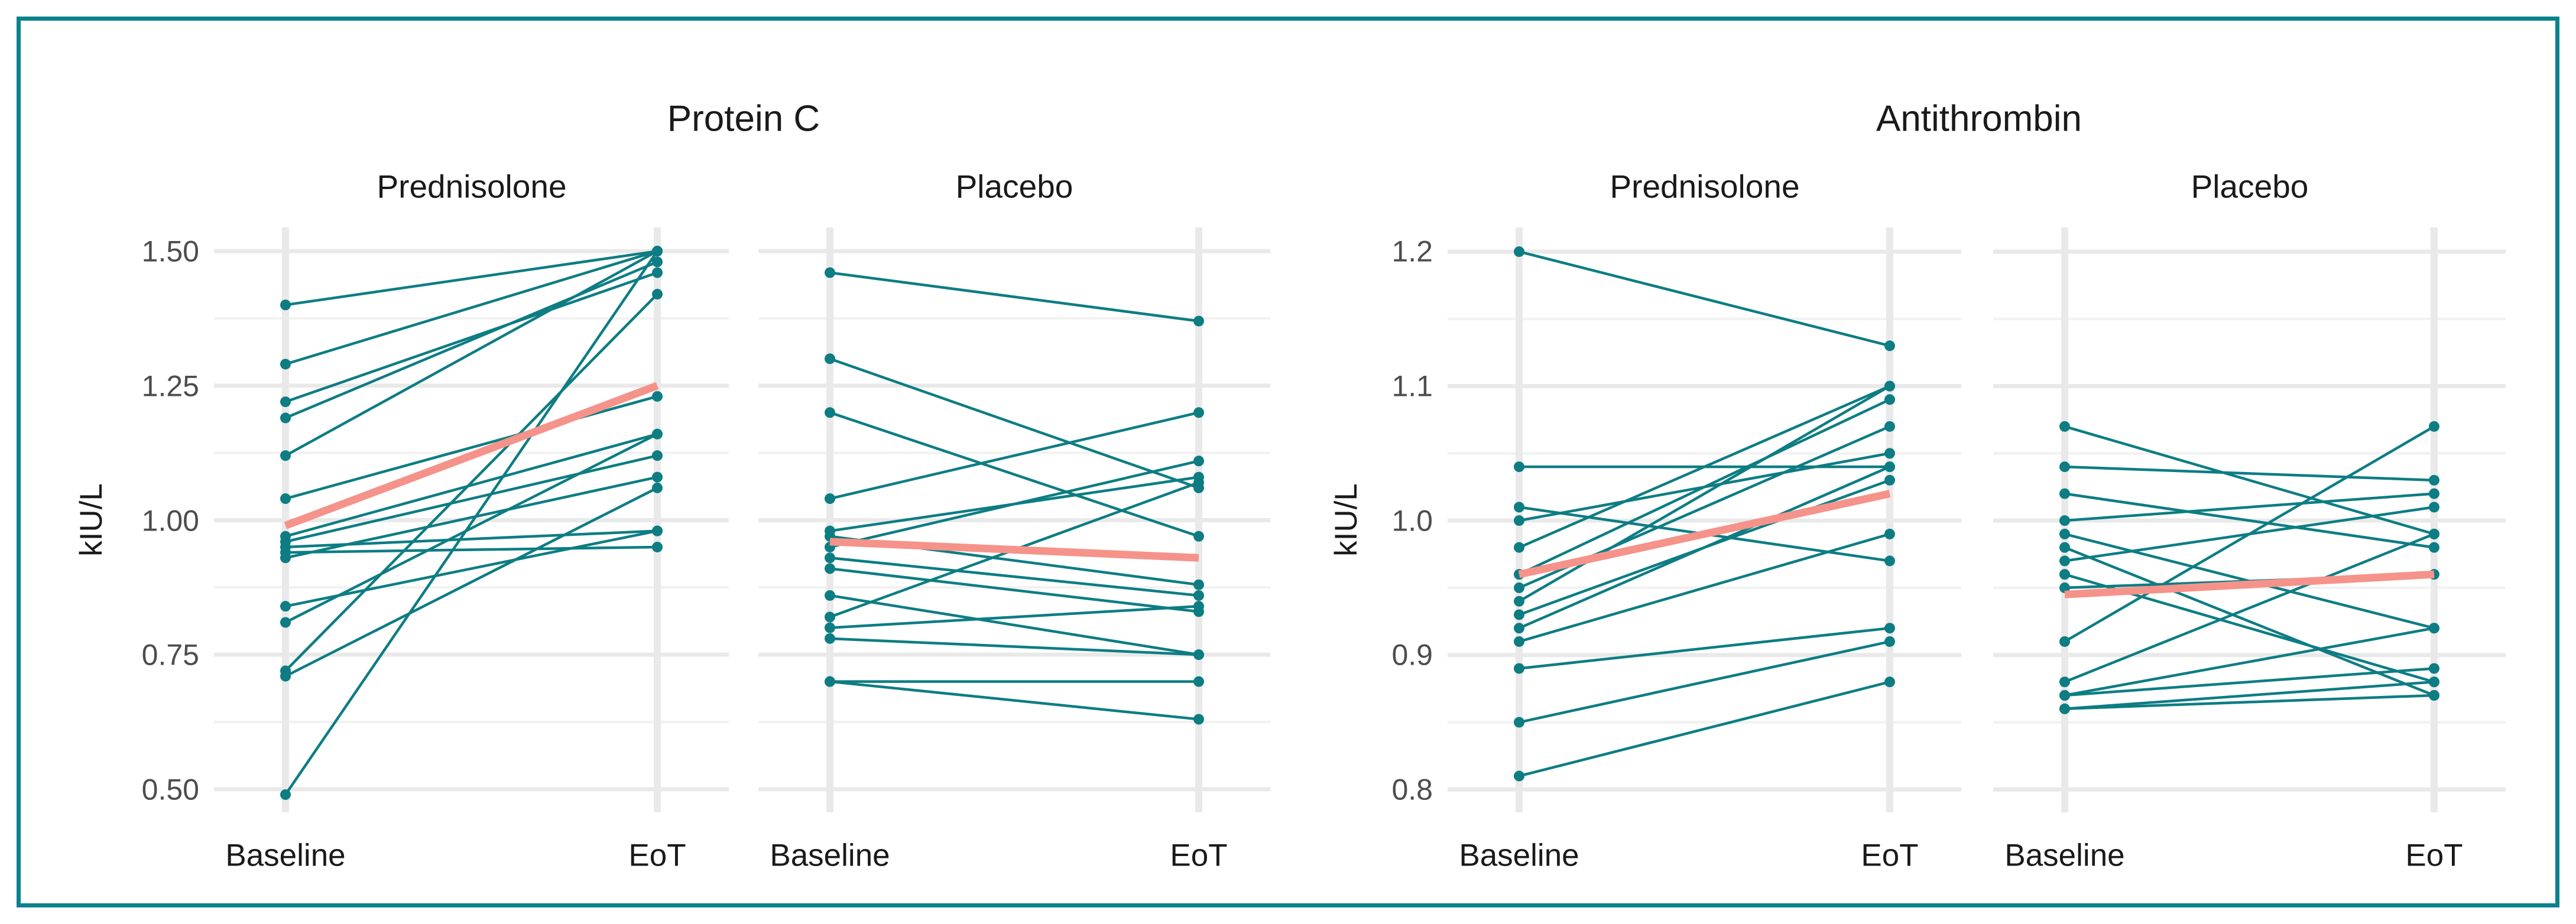 This screenshot has width=2576, height=924. Describe the element at coordinates (1198, 855) in the screenshot. I see `xlabel-p2-eot: EoT` at that location.